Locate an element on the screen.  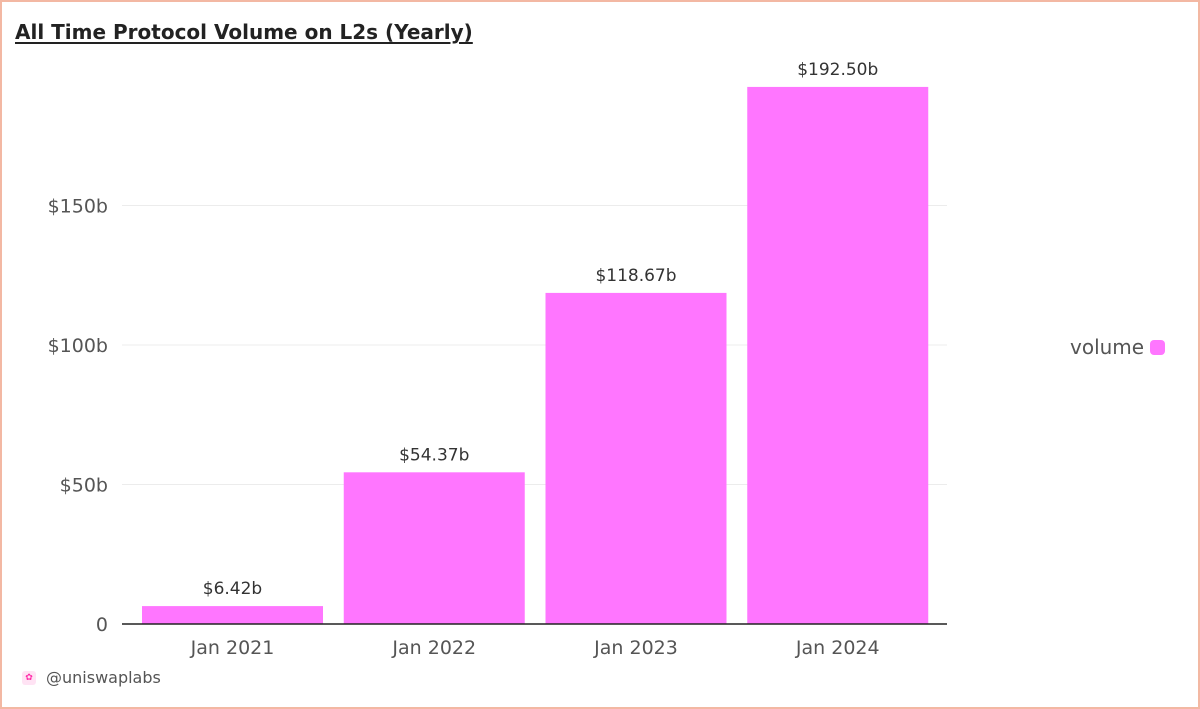
x-tick-label: Jan 2022 is located at coordinates (433, 648).